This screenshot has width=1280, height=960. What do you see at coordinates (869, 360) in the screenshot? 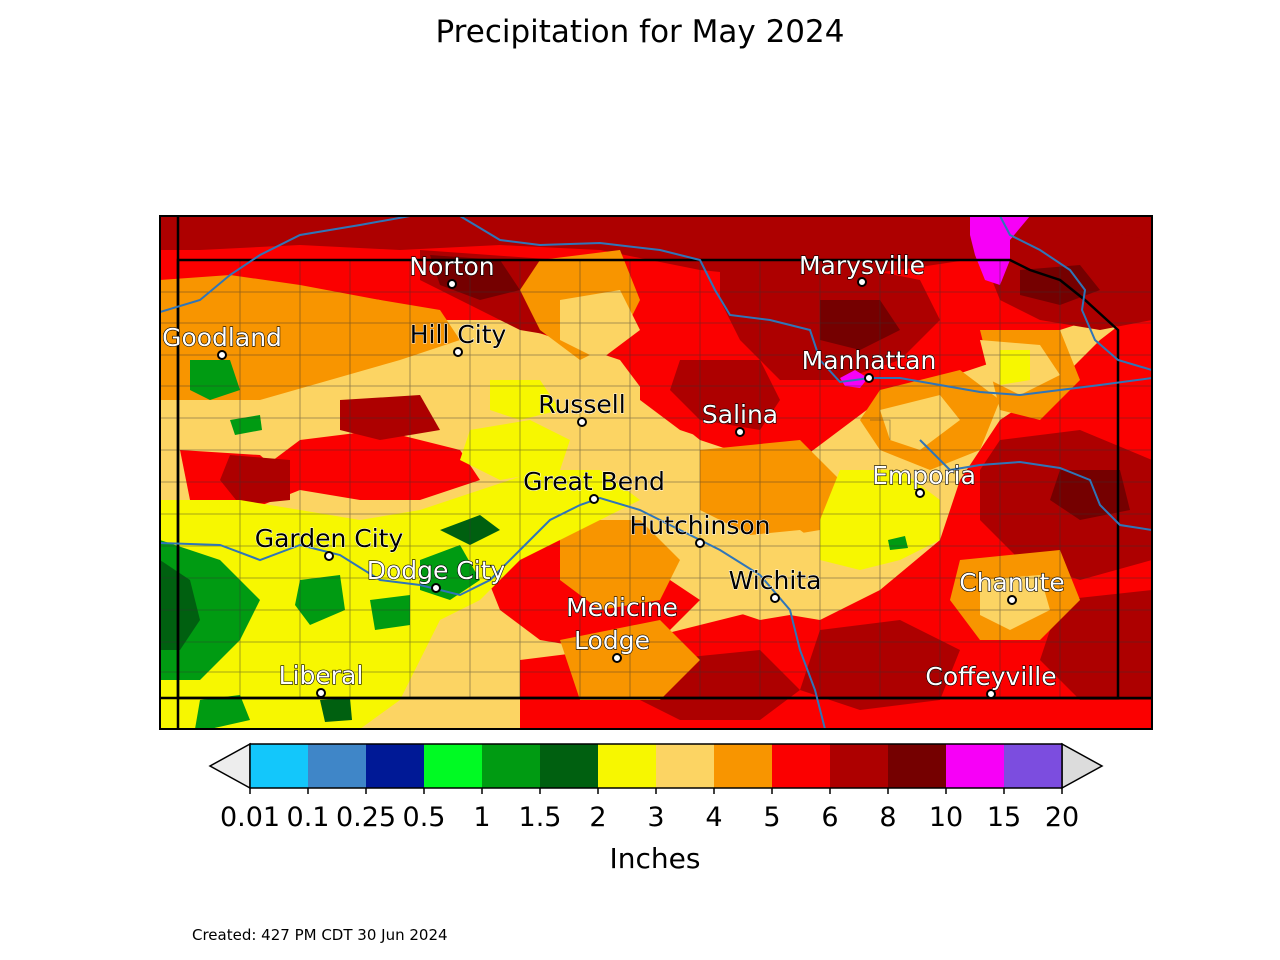
I see `city-label-manhattan: Manhattan` at bounding box center [869, 360].